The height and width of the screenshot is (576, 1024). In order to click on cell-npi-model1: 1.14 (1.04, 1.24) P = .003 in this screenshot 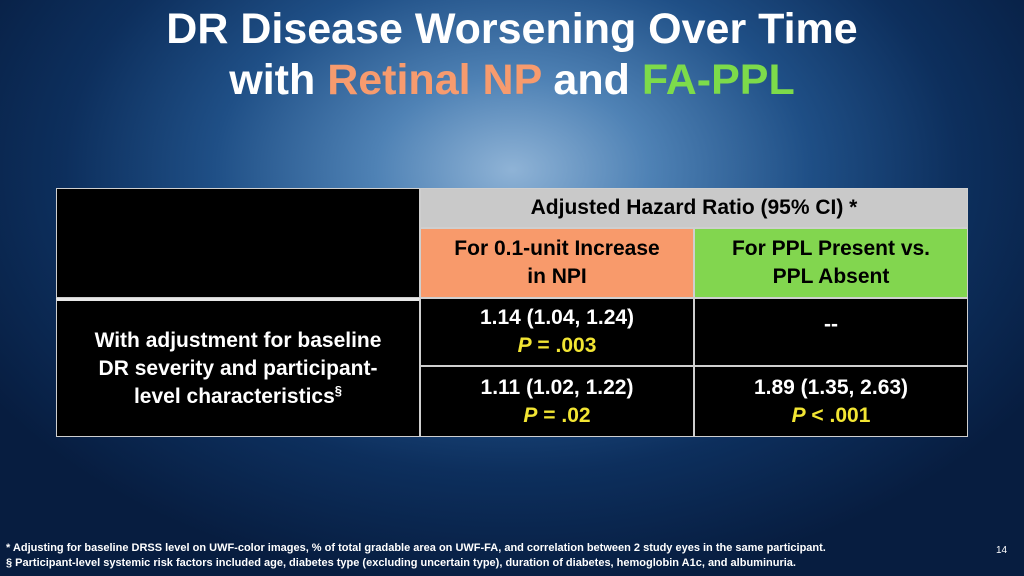, I will do `click(557, 332)`.